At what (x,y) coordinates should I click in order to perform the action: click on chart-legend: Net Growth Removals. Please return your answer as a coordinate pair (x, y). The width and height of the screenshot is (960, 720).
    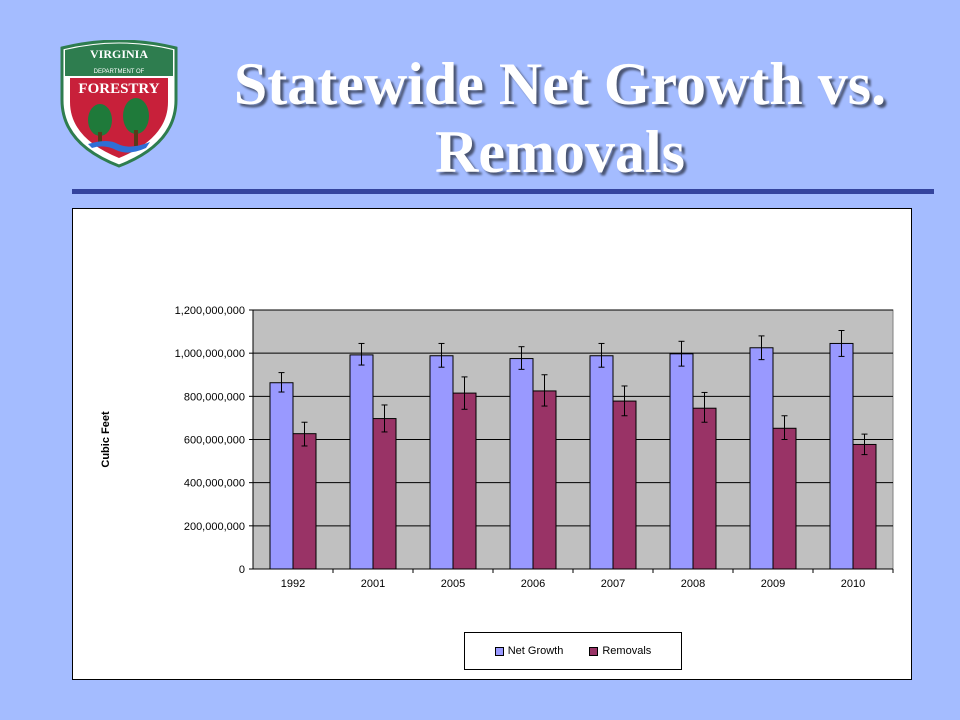
    Looking at the image, I should click on (573, 651).